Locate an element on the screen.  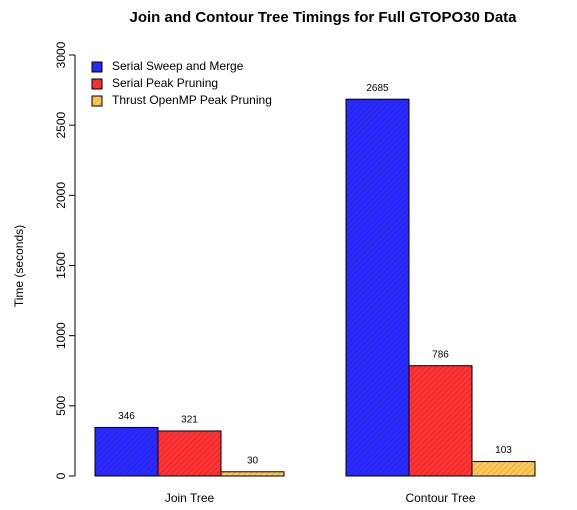
value-label: 321 is located at coordinates (189, 420).